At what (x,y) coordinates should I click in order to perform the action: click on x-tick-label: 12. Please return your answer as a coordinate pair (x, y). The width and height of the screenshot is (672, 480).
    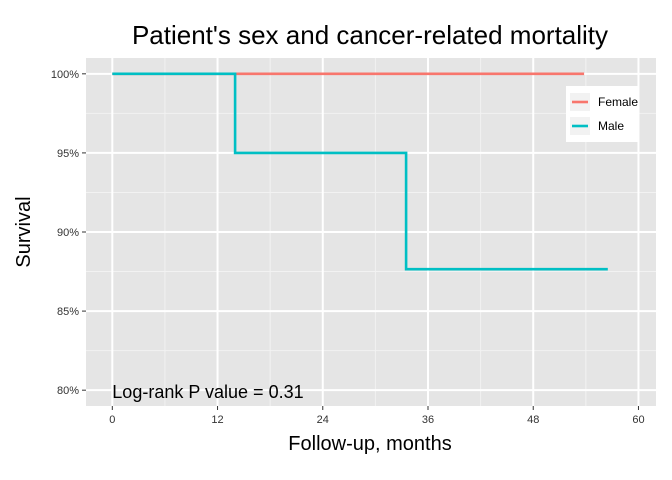
    Looking at the image, I should click on (217, 420).